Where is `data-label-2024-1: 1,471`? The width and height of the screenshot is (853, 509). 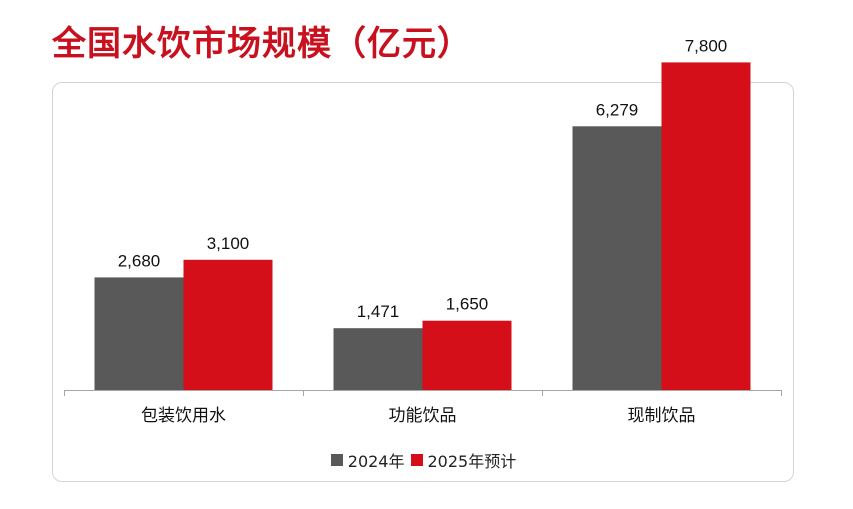 data-label-2024-1: 1,471 is located at coordinates (378, 311).